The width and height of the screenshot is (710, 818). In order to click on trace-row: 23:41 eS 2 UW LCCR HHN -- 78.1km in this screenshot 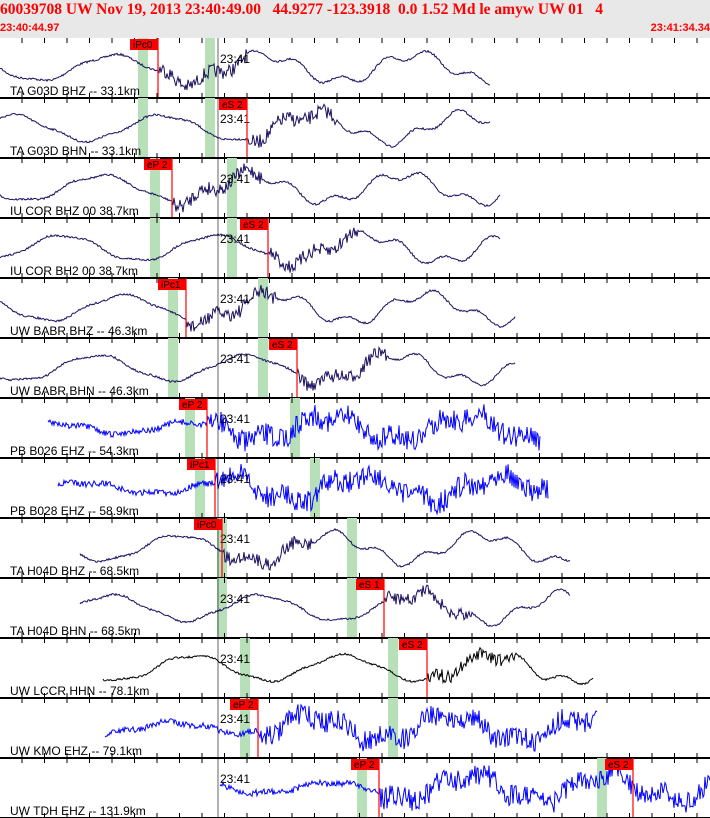, I will do `click(355, 668)`.